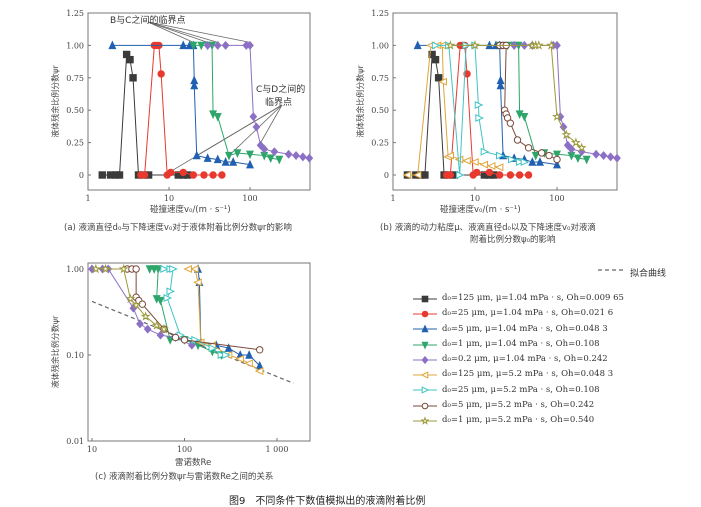 The width and height of the screenshot is (701, 507). Describe the element at coordinates (488, 228) in the screenshot. I see `caption-b-1: (b) 液滴的动力粘度μ、液滴直径d₀以及下降速度v₀对液滴` at that location.